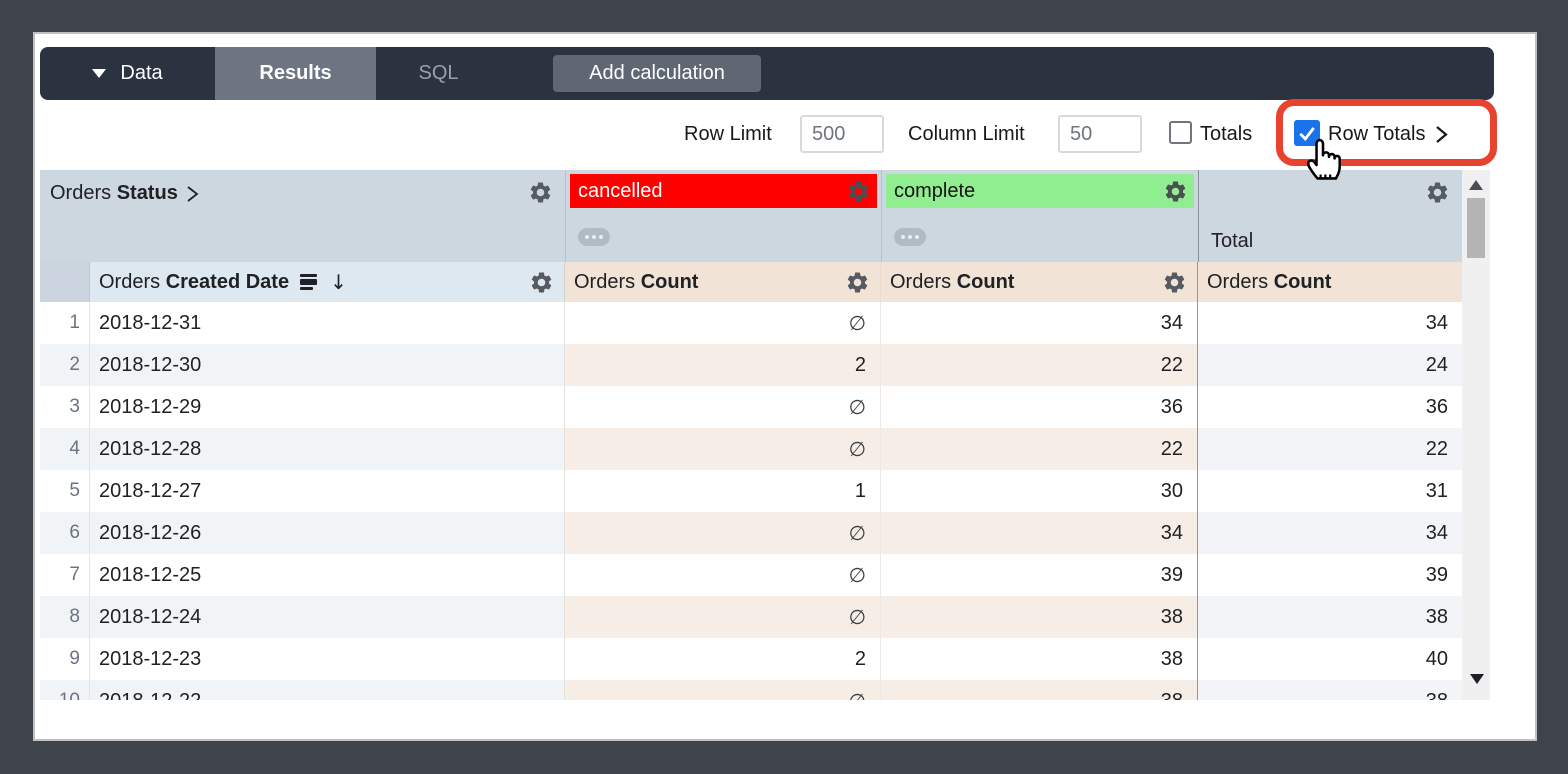  I want to click on tab-sql: SQL, so click(438, 73).